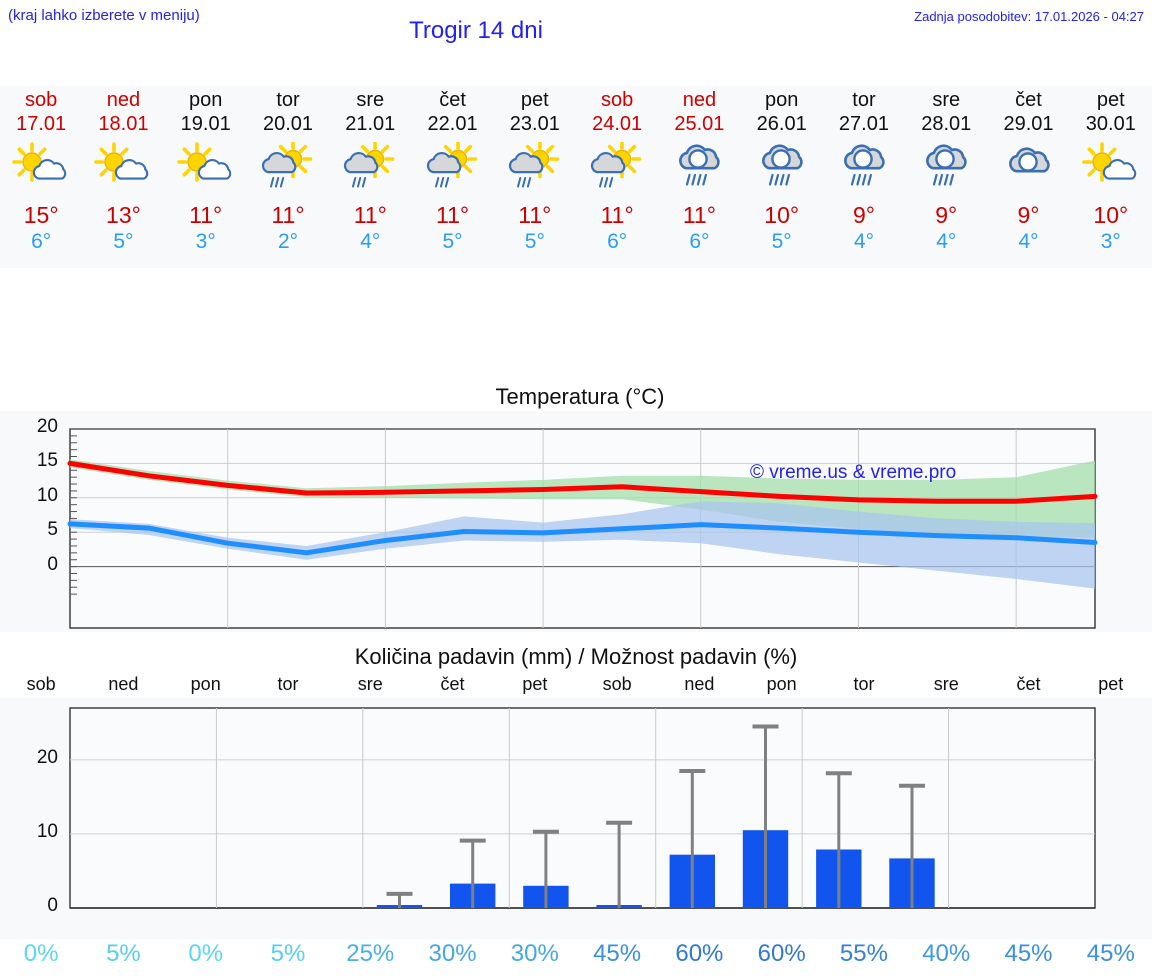  What do you see at coordinates (288, 684) in the screenshot?
I see `precip-day-label-3: tor` at bounding box center [288, 684].